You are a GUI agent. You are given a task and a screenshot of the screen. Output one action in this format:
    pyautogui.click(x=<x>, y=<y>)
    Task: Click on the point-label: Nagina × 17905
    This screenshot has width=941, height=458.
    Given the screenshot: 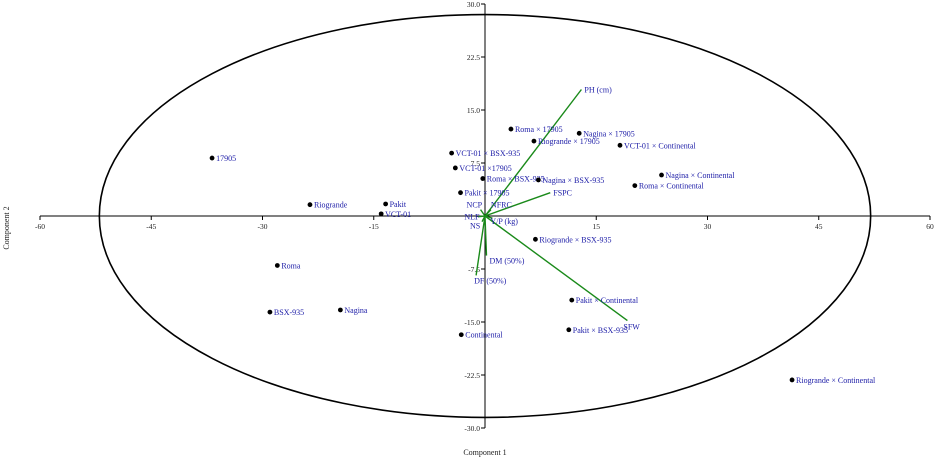 What is the action you would take?
    pyautogui.click(x=609, y=133)
    